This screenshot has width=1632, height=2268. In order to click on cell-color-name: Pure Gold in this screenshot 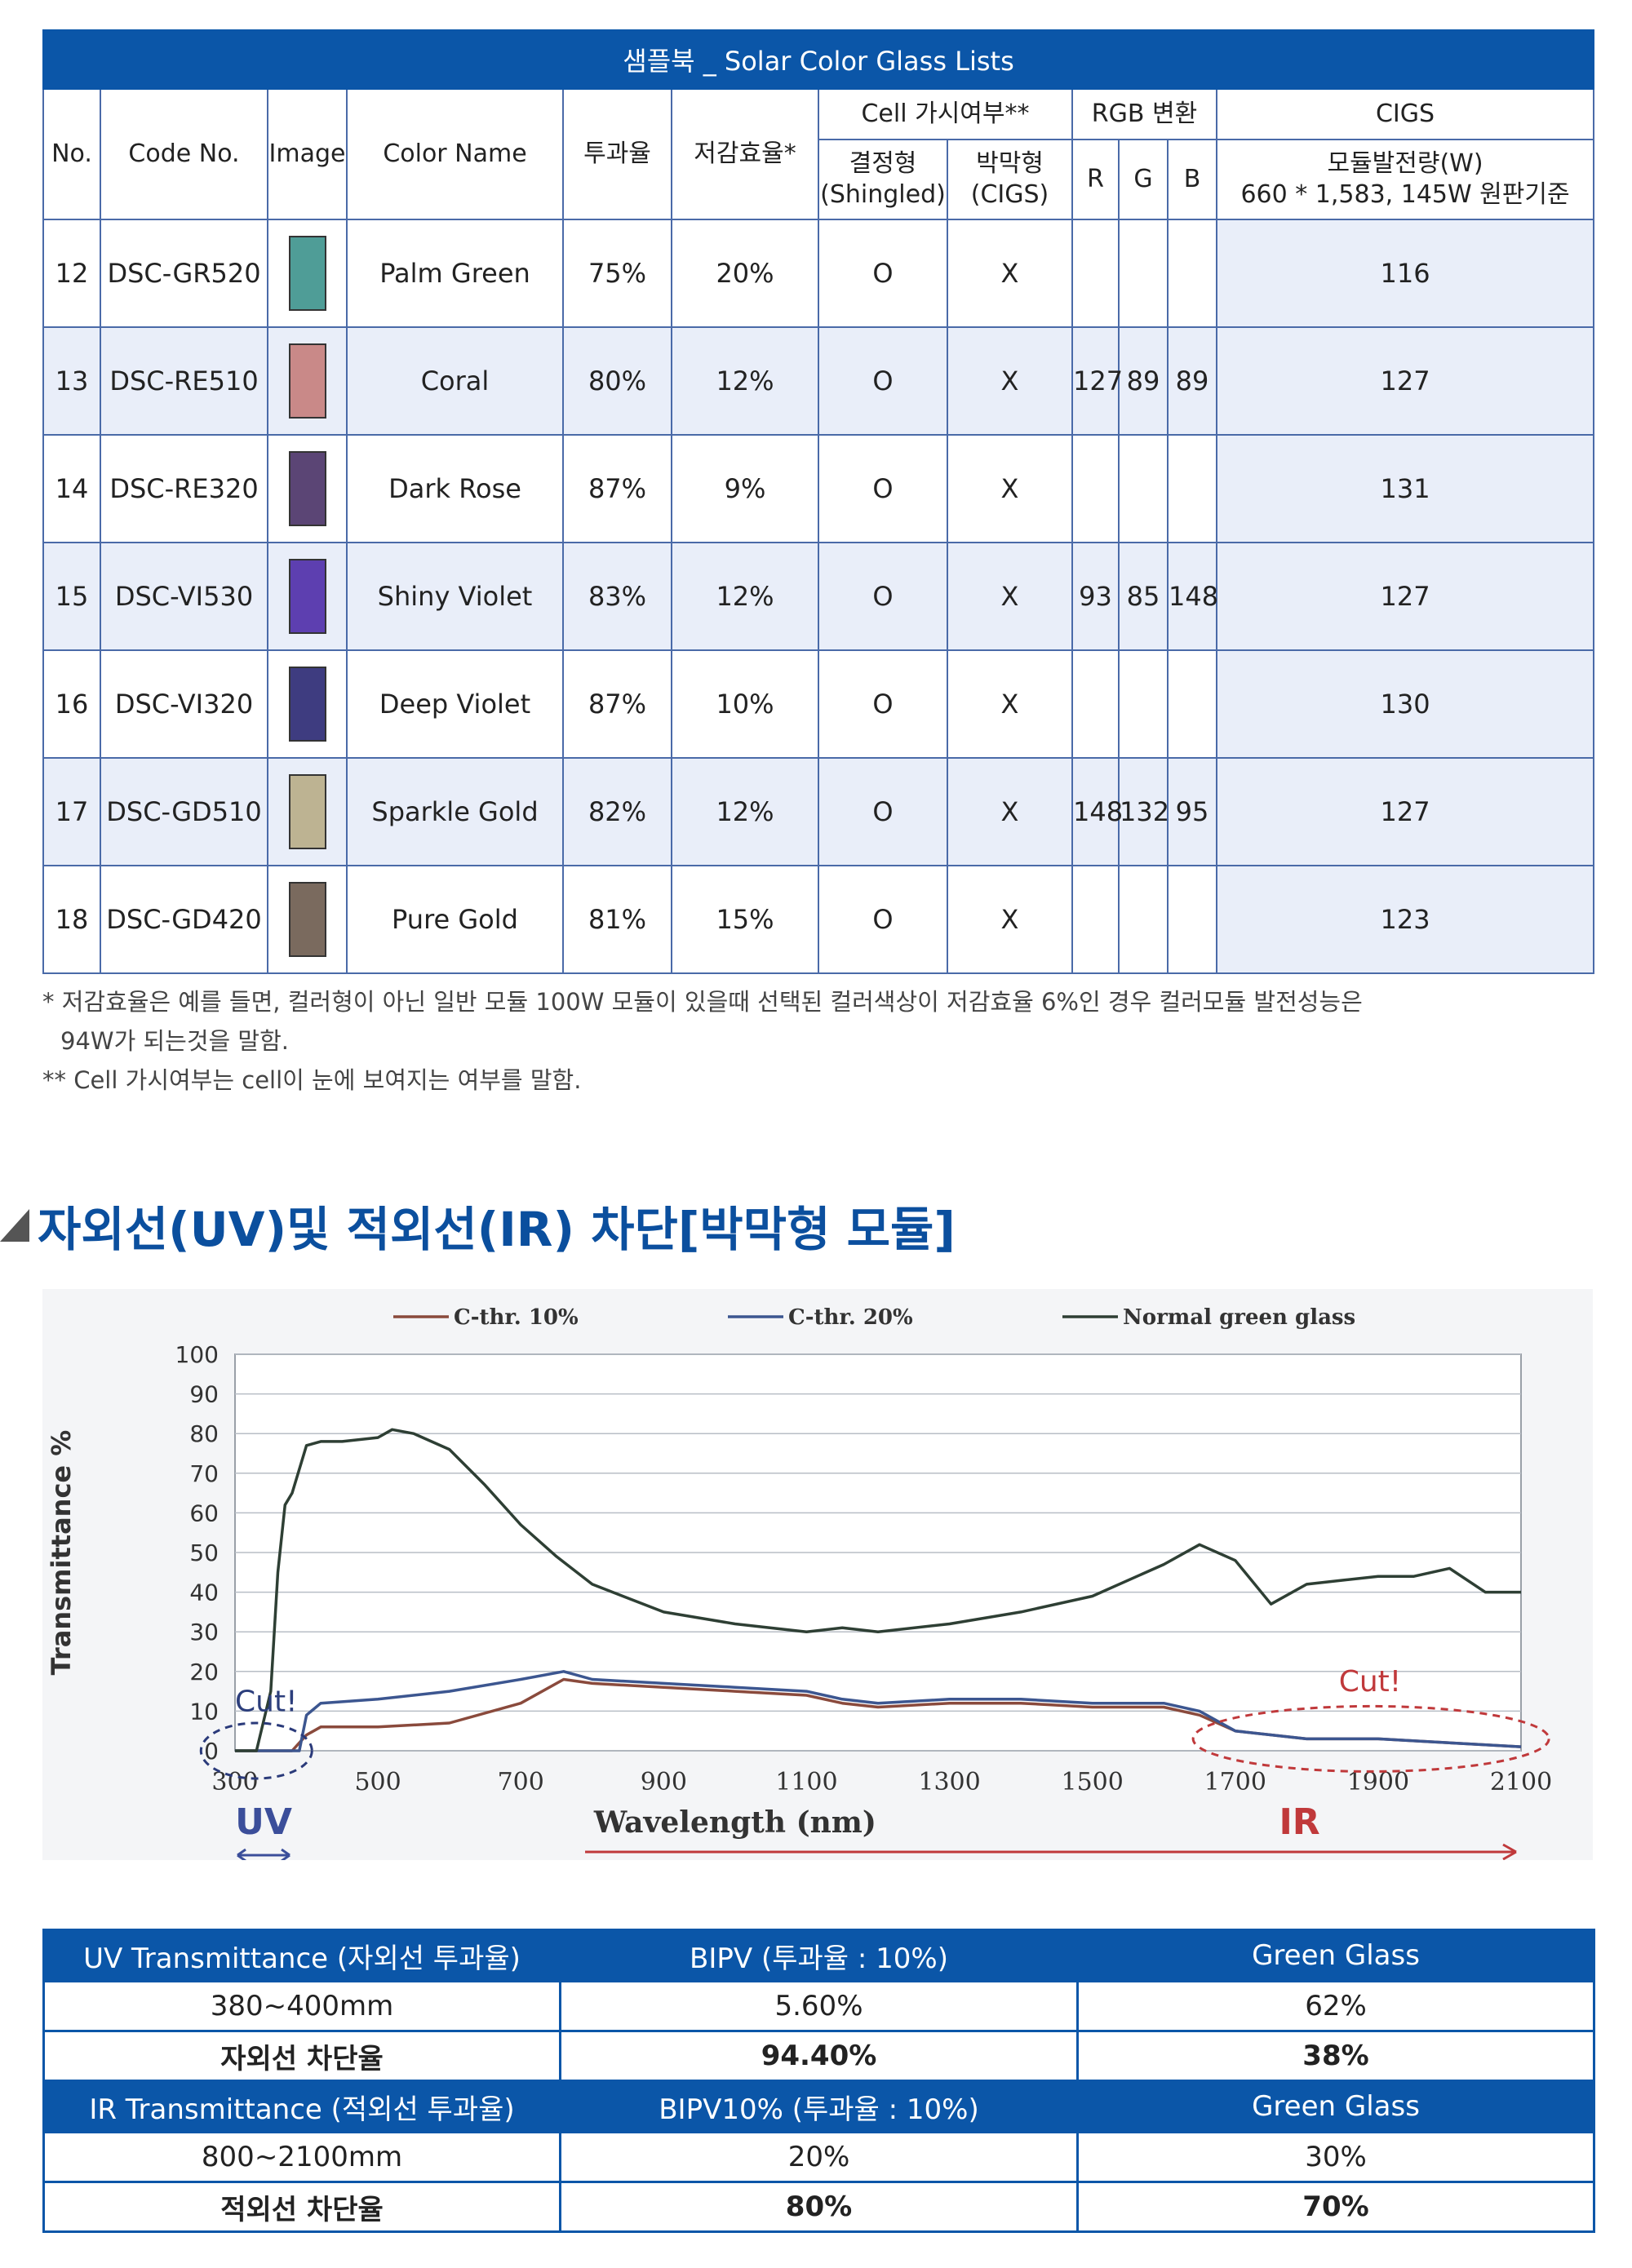, I will do `click(455, 919)`.